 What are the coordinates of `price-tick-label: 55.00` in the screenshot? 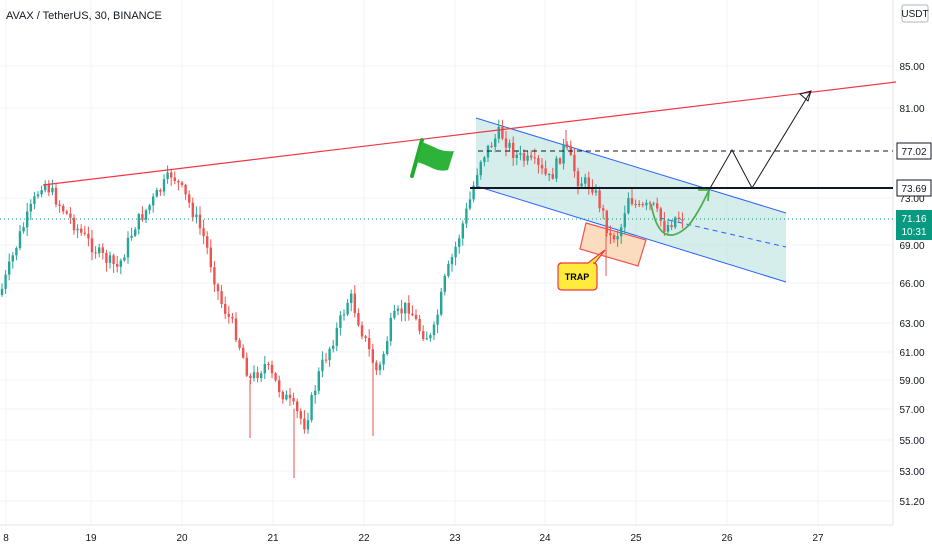 It's located at (911, 441).